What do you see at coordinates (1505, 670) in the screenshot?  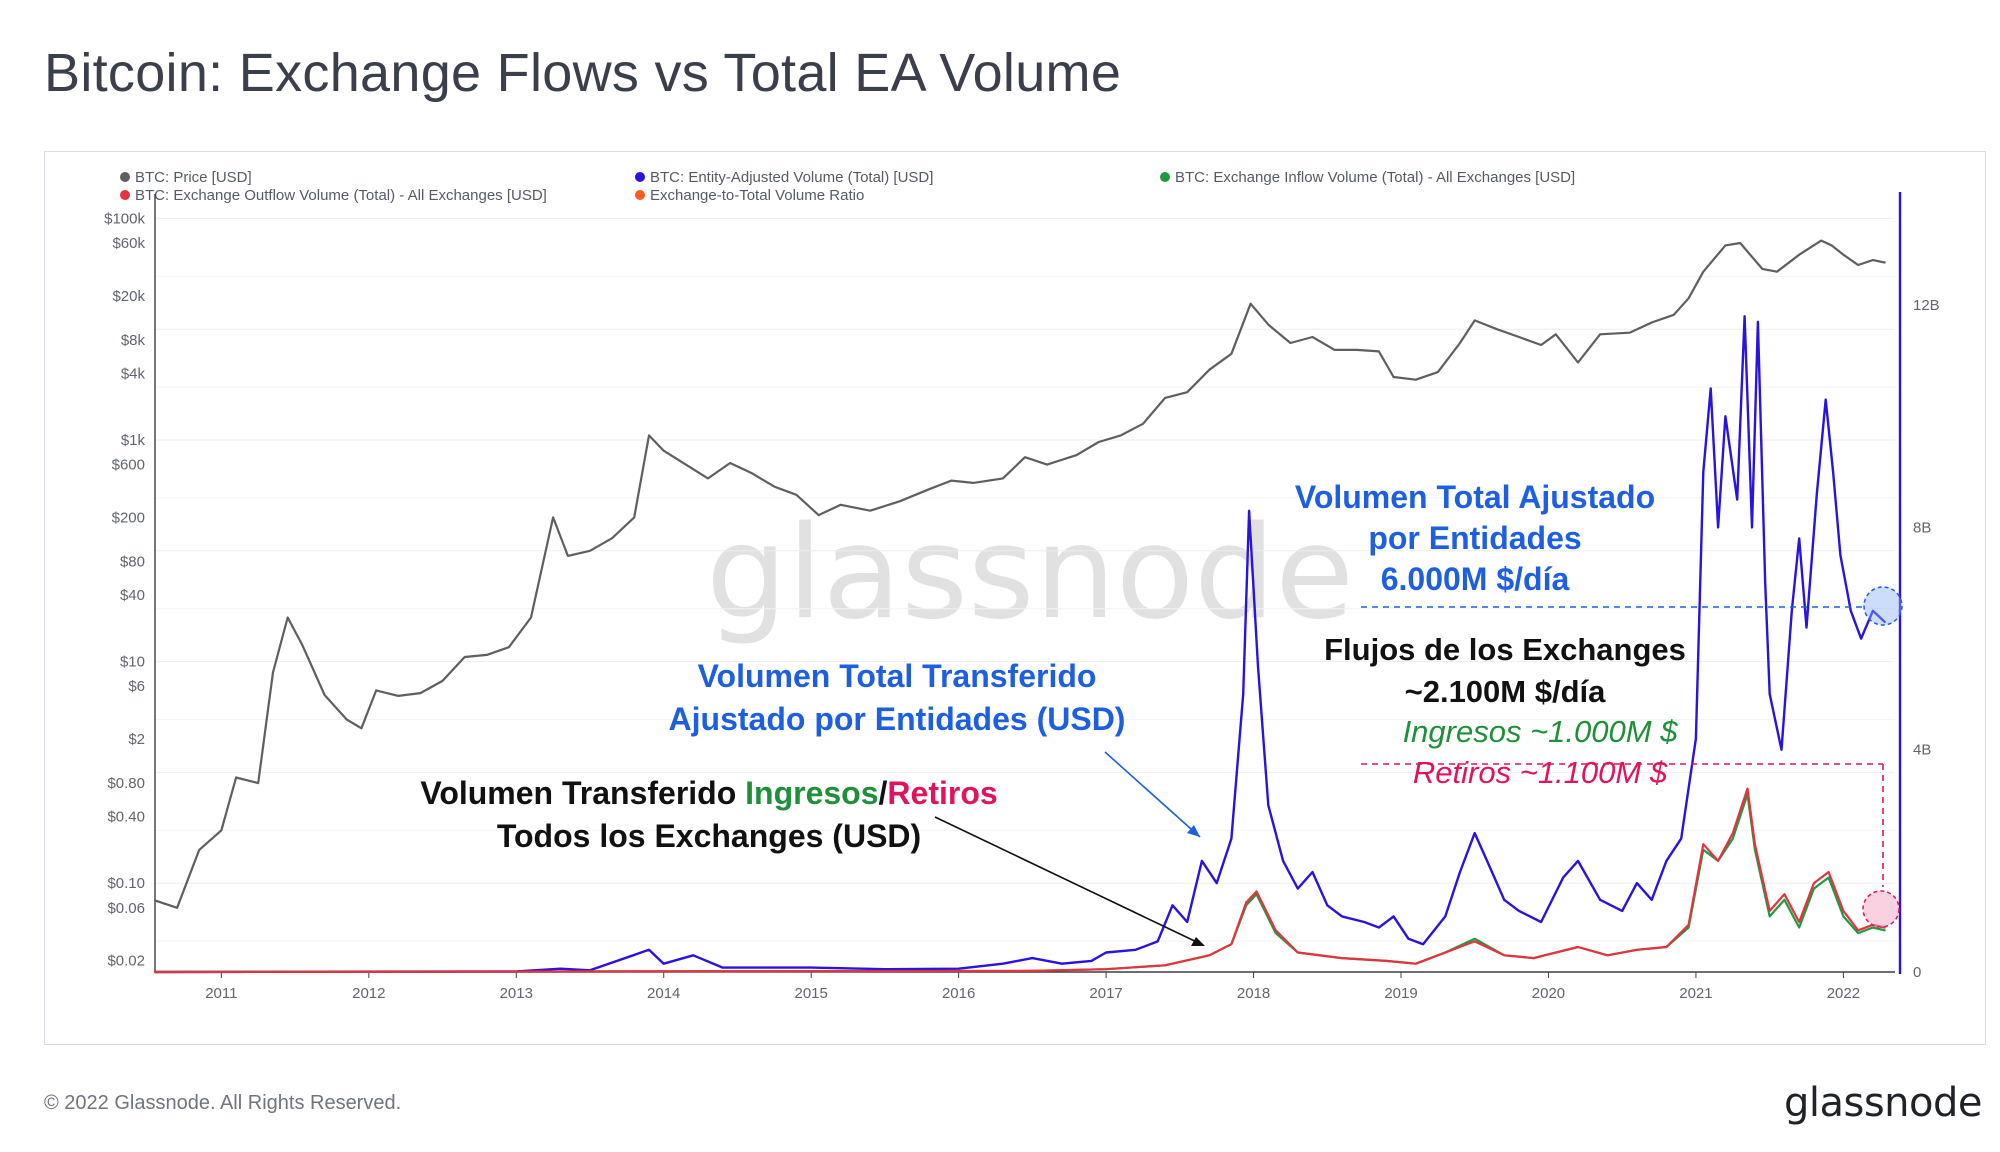 I see `annotation-exchange-flows: Flujos de los Exchanges ~2.100M $/día` at bounding box center [1505, 670].